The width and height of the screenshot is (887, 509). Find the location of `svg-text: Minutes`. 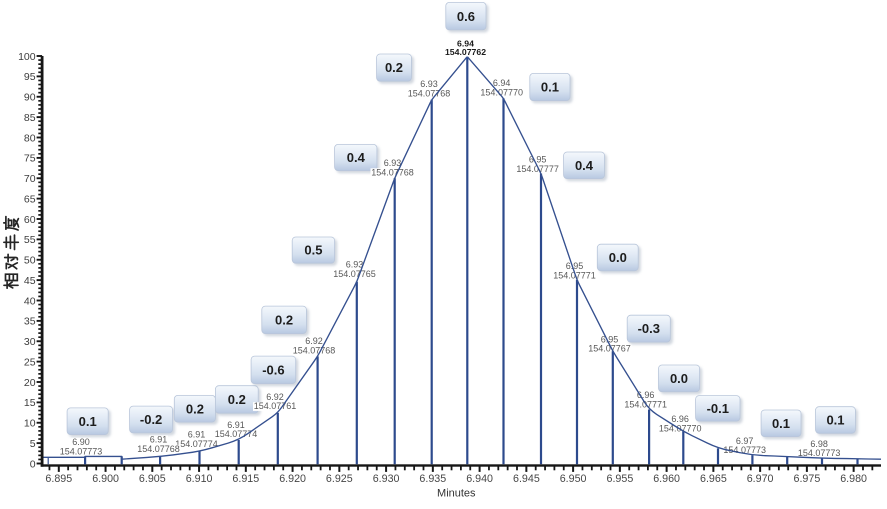

svg-text: Minutes is located at coordinates (456, 494).